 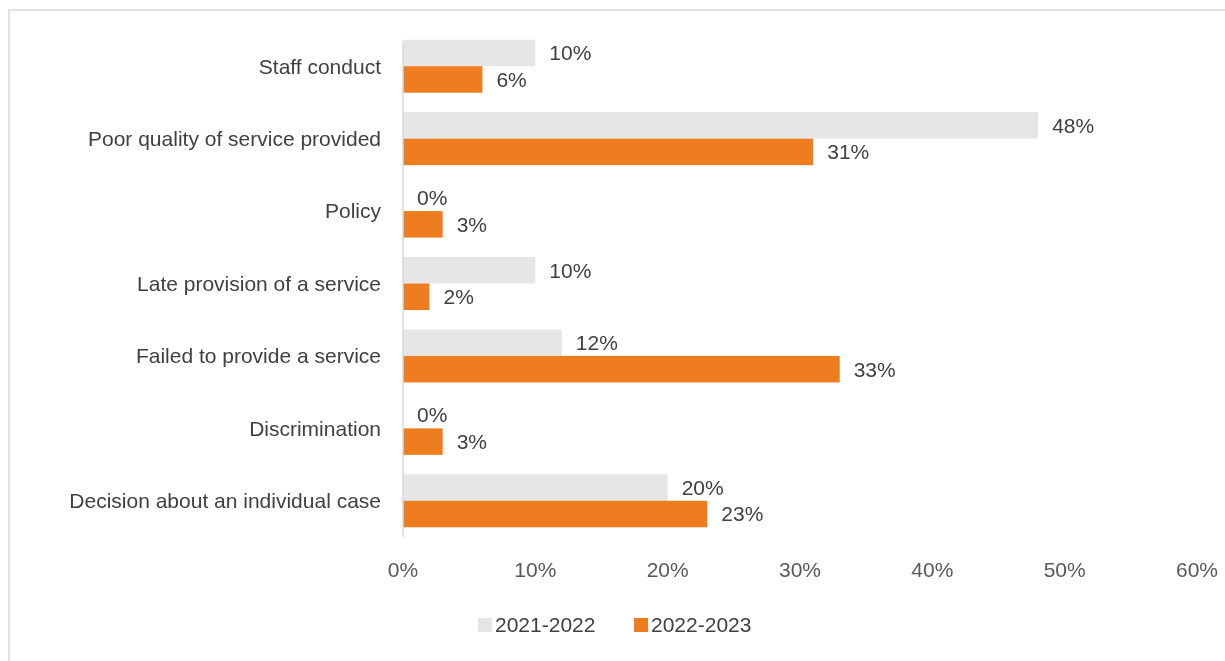 What do you see at coordinates (511, 79) in the screenshot?
I see `data-label: 6%` at bounding box center [511, 79].